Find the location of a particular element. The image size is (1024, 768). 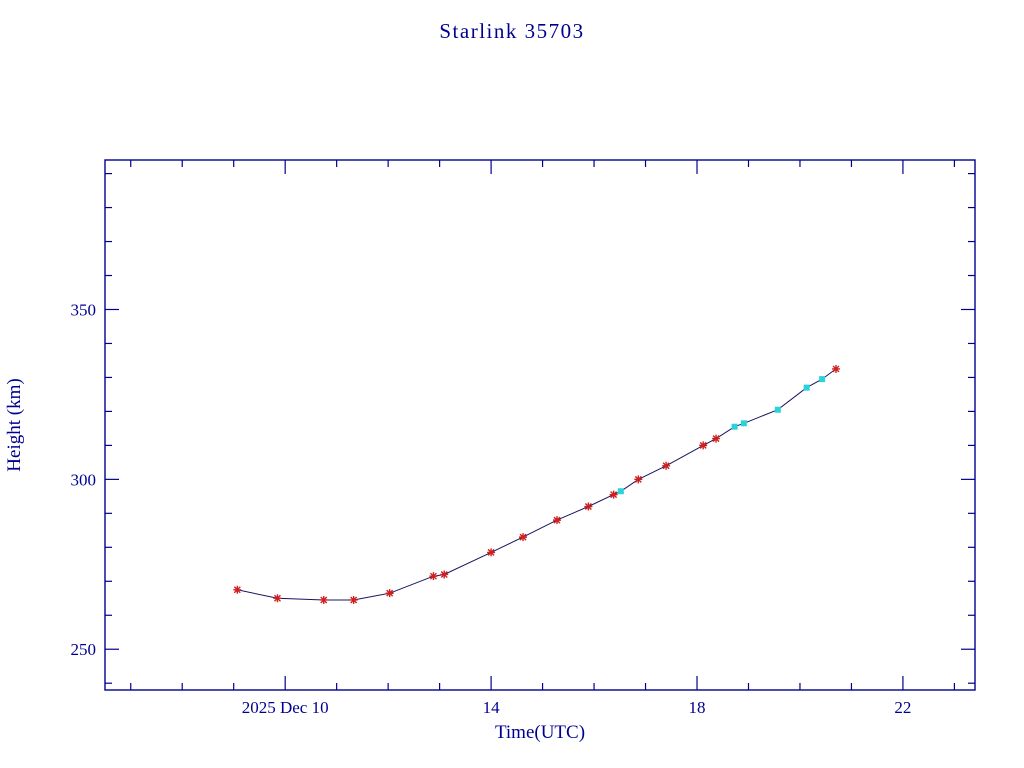

x-axis-label: Time(UTC) is located at coordinates (540, 732).